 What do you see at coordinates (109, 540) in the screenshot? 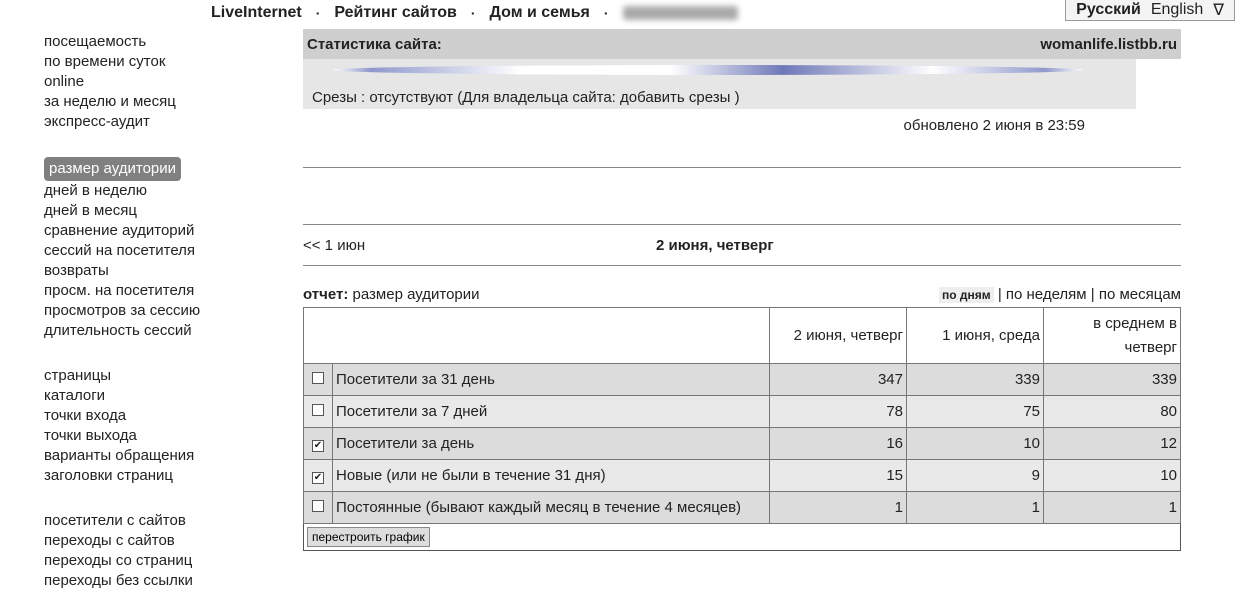
I see `sidebar-item: переходы с сайтов` at bounding box center [109, 540].